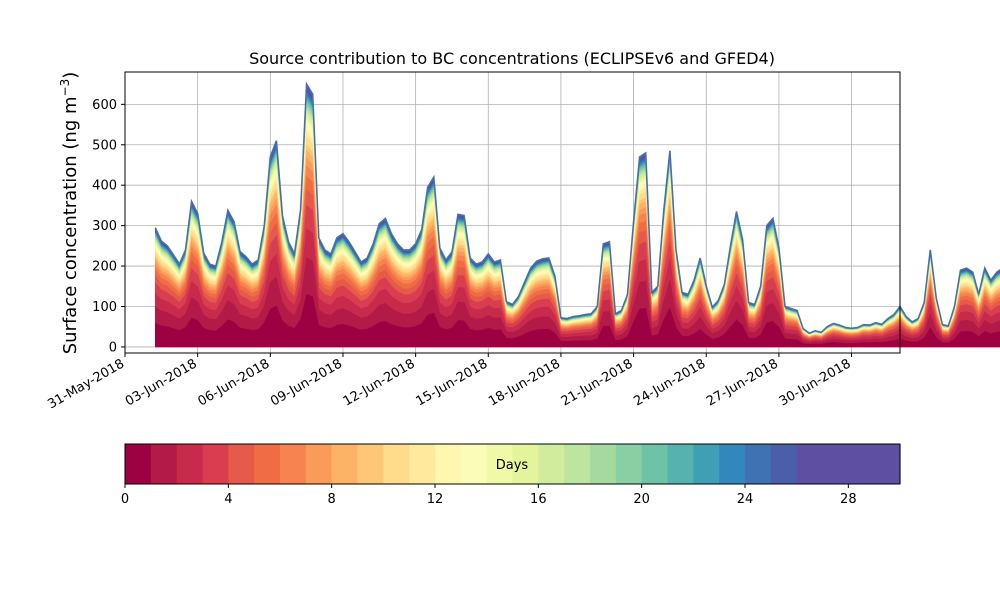 Image resolution: width=1000 pixels, height=600 pixels. Describe the element at coordinates (113, 347) in the screenshot. I see `y-tick-label: 0` at that location.